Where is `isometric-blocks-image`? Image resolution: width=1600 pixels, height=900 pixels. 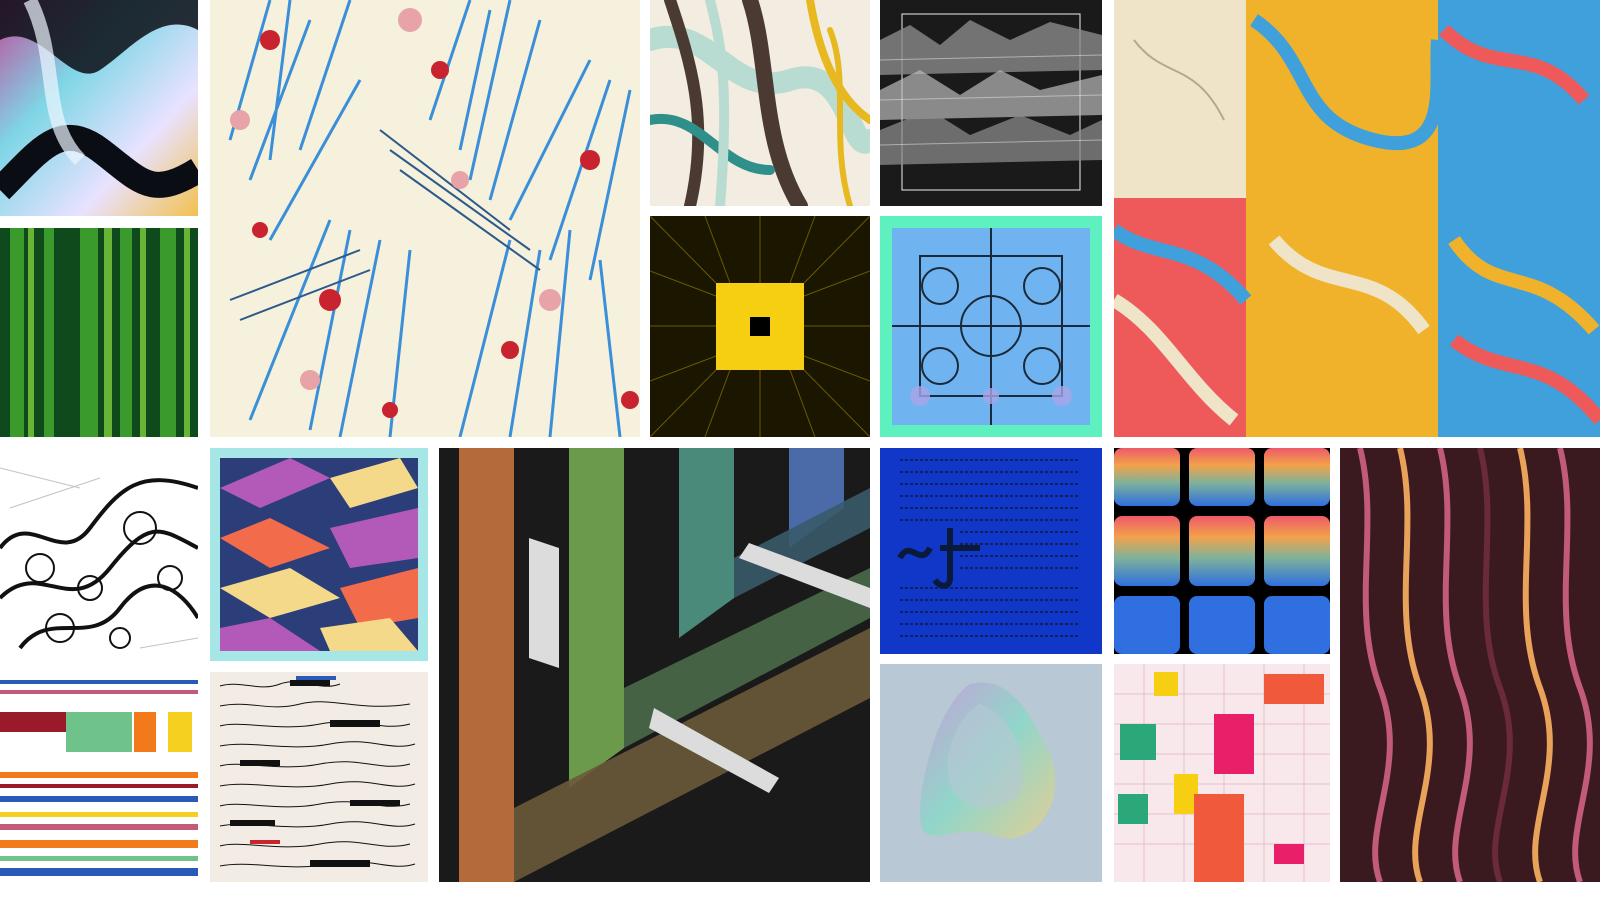 isometric-blocks-image is located at coordinates (319, 554).